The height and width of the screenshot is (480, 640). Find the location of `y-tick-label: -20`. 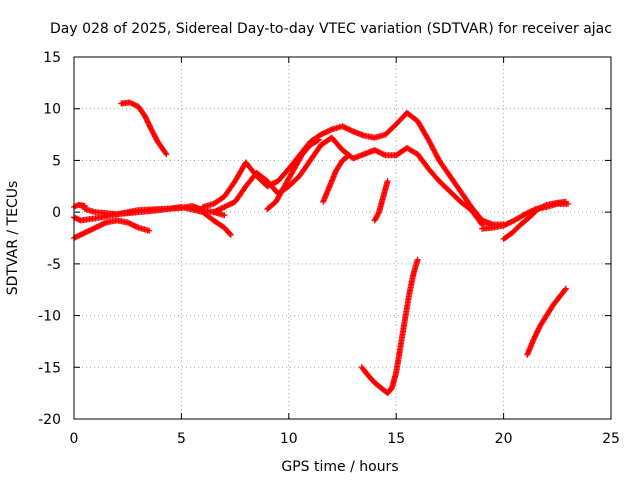

y-tick-label: -20 is located at coordinates (49, 420).